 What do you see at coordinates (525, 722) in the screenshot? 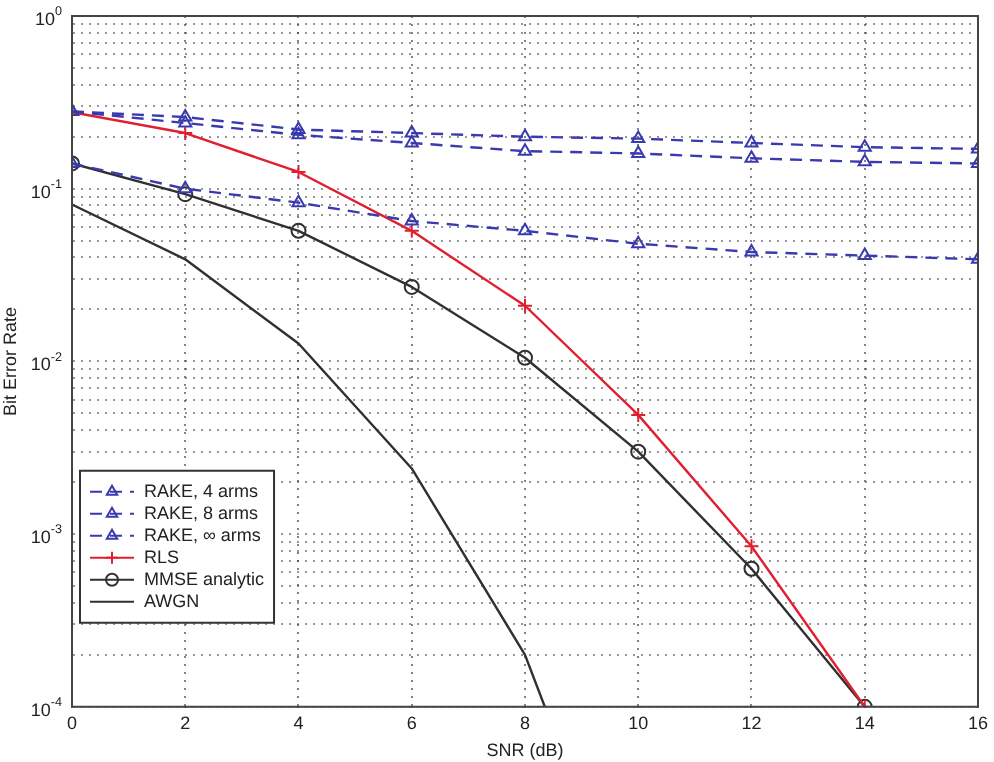
I see `x-tick-label: 8` at bounding box center [525, 722].